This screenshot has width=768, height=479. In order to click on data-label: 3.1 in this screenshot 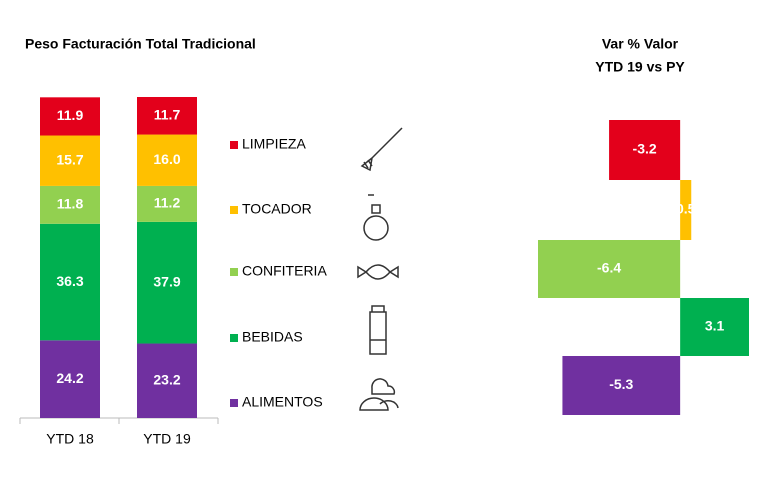, I will do `click(715, 326)`.